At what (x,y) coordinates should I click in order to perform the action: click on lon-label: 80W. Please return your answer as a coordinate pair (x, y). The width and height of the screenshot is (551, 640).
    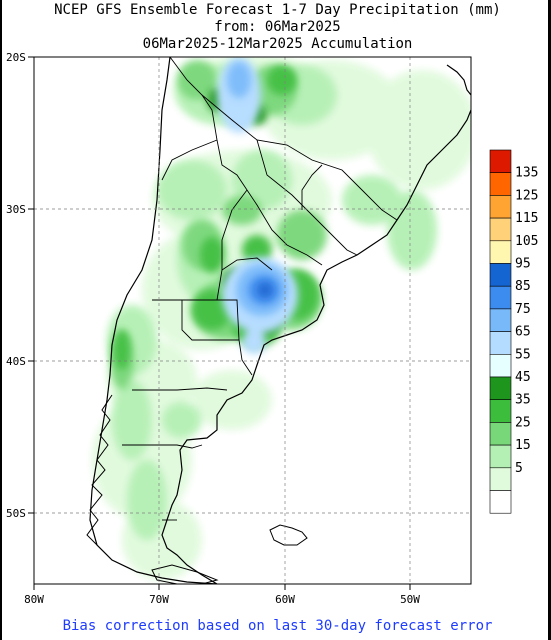
    Looking at the image, I should click on (34, 599).